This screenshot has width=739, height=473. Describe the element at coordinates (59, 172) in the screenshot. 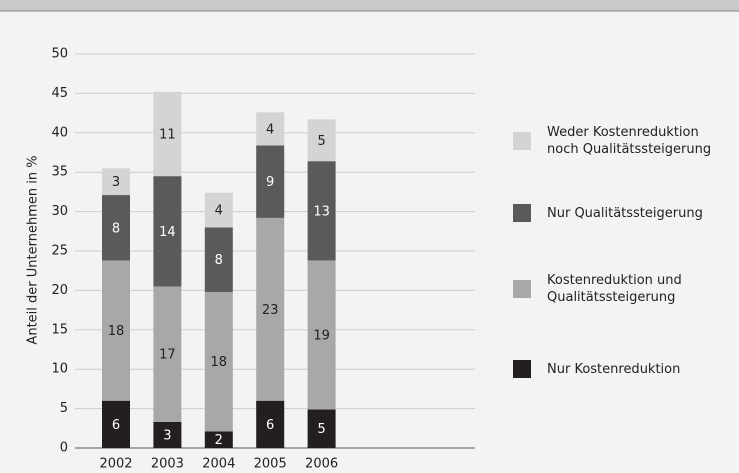

I see `y-tick-label: 35` at that location.